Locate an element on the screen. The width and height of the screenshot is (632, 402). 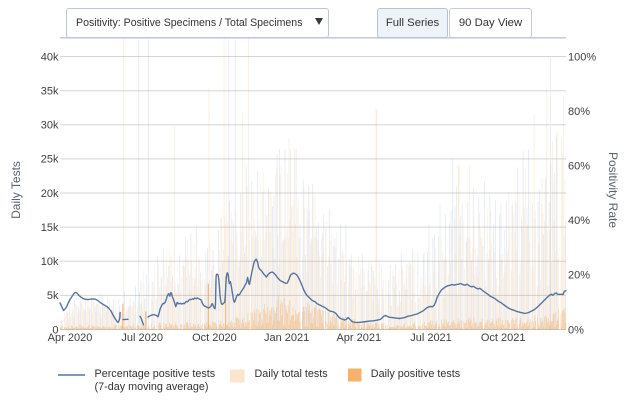
svg-text: 100% is located at coordinates (582, 57).